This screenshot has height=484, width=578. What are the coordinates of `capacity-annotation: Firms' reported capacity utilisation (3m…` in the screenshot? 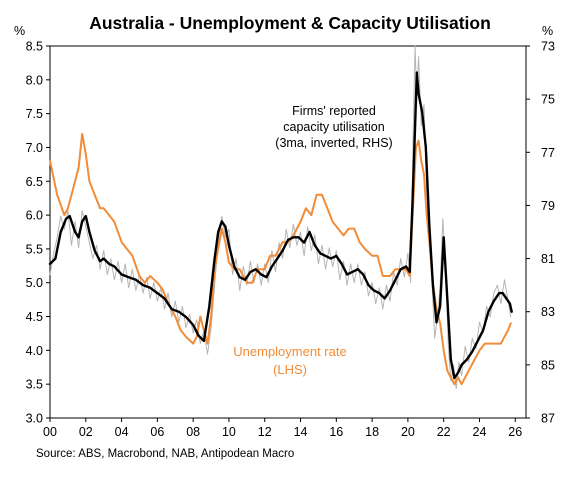 It's located at (333, 127).